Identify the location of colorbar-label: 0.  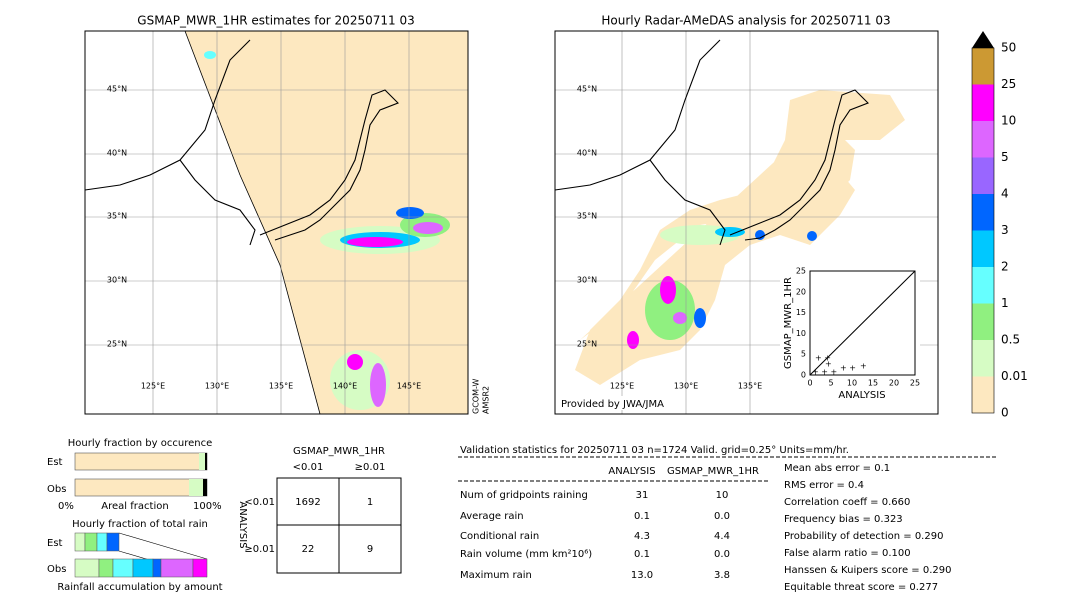
(1005, 413).